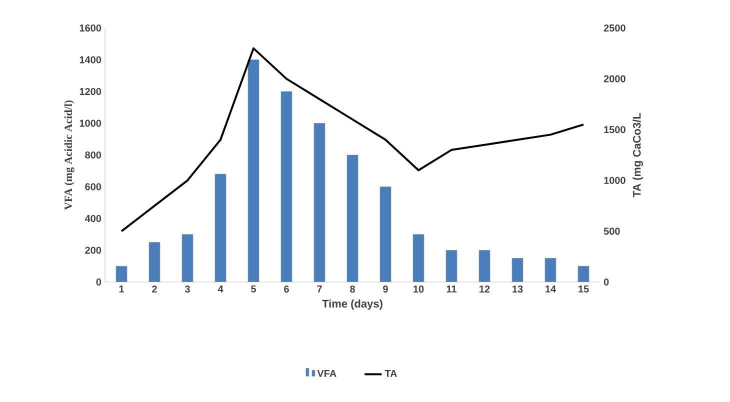  Describe the element at coordinates (419, 289) in the screenshot. I see `x-tick-label: 10` at that location.